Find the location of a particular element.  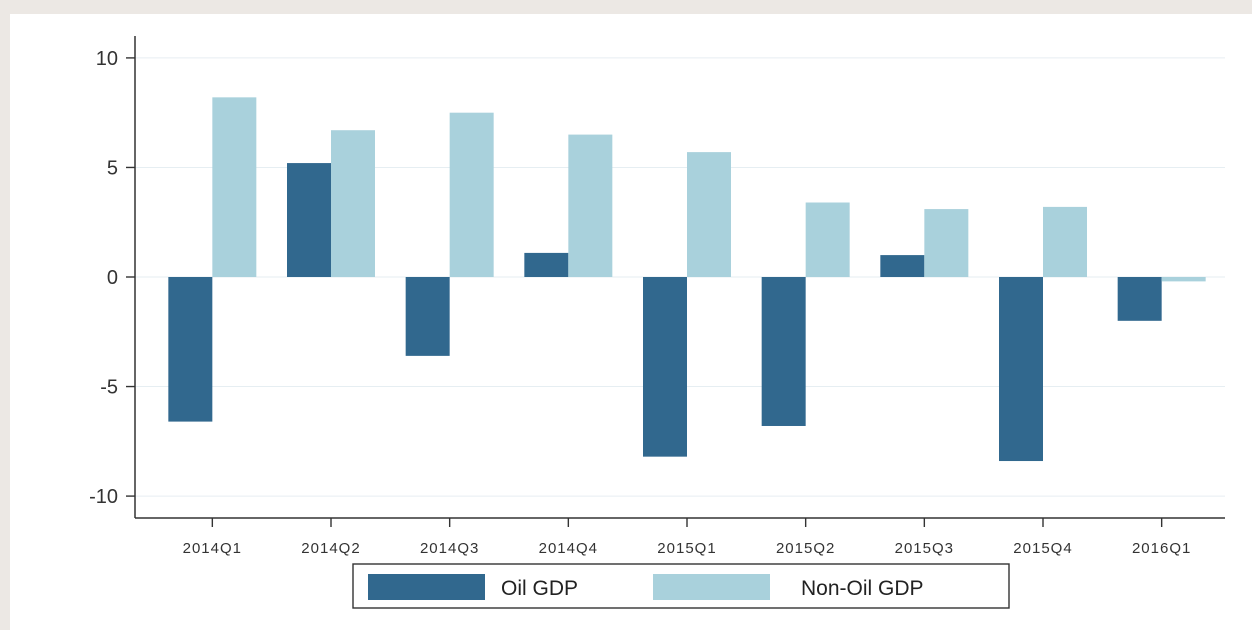

bar-non-oil-gdp-2014q1 is located at coordinates (234, 187).